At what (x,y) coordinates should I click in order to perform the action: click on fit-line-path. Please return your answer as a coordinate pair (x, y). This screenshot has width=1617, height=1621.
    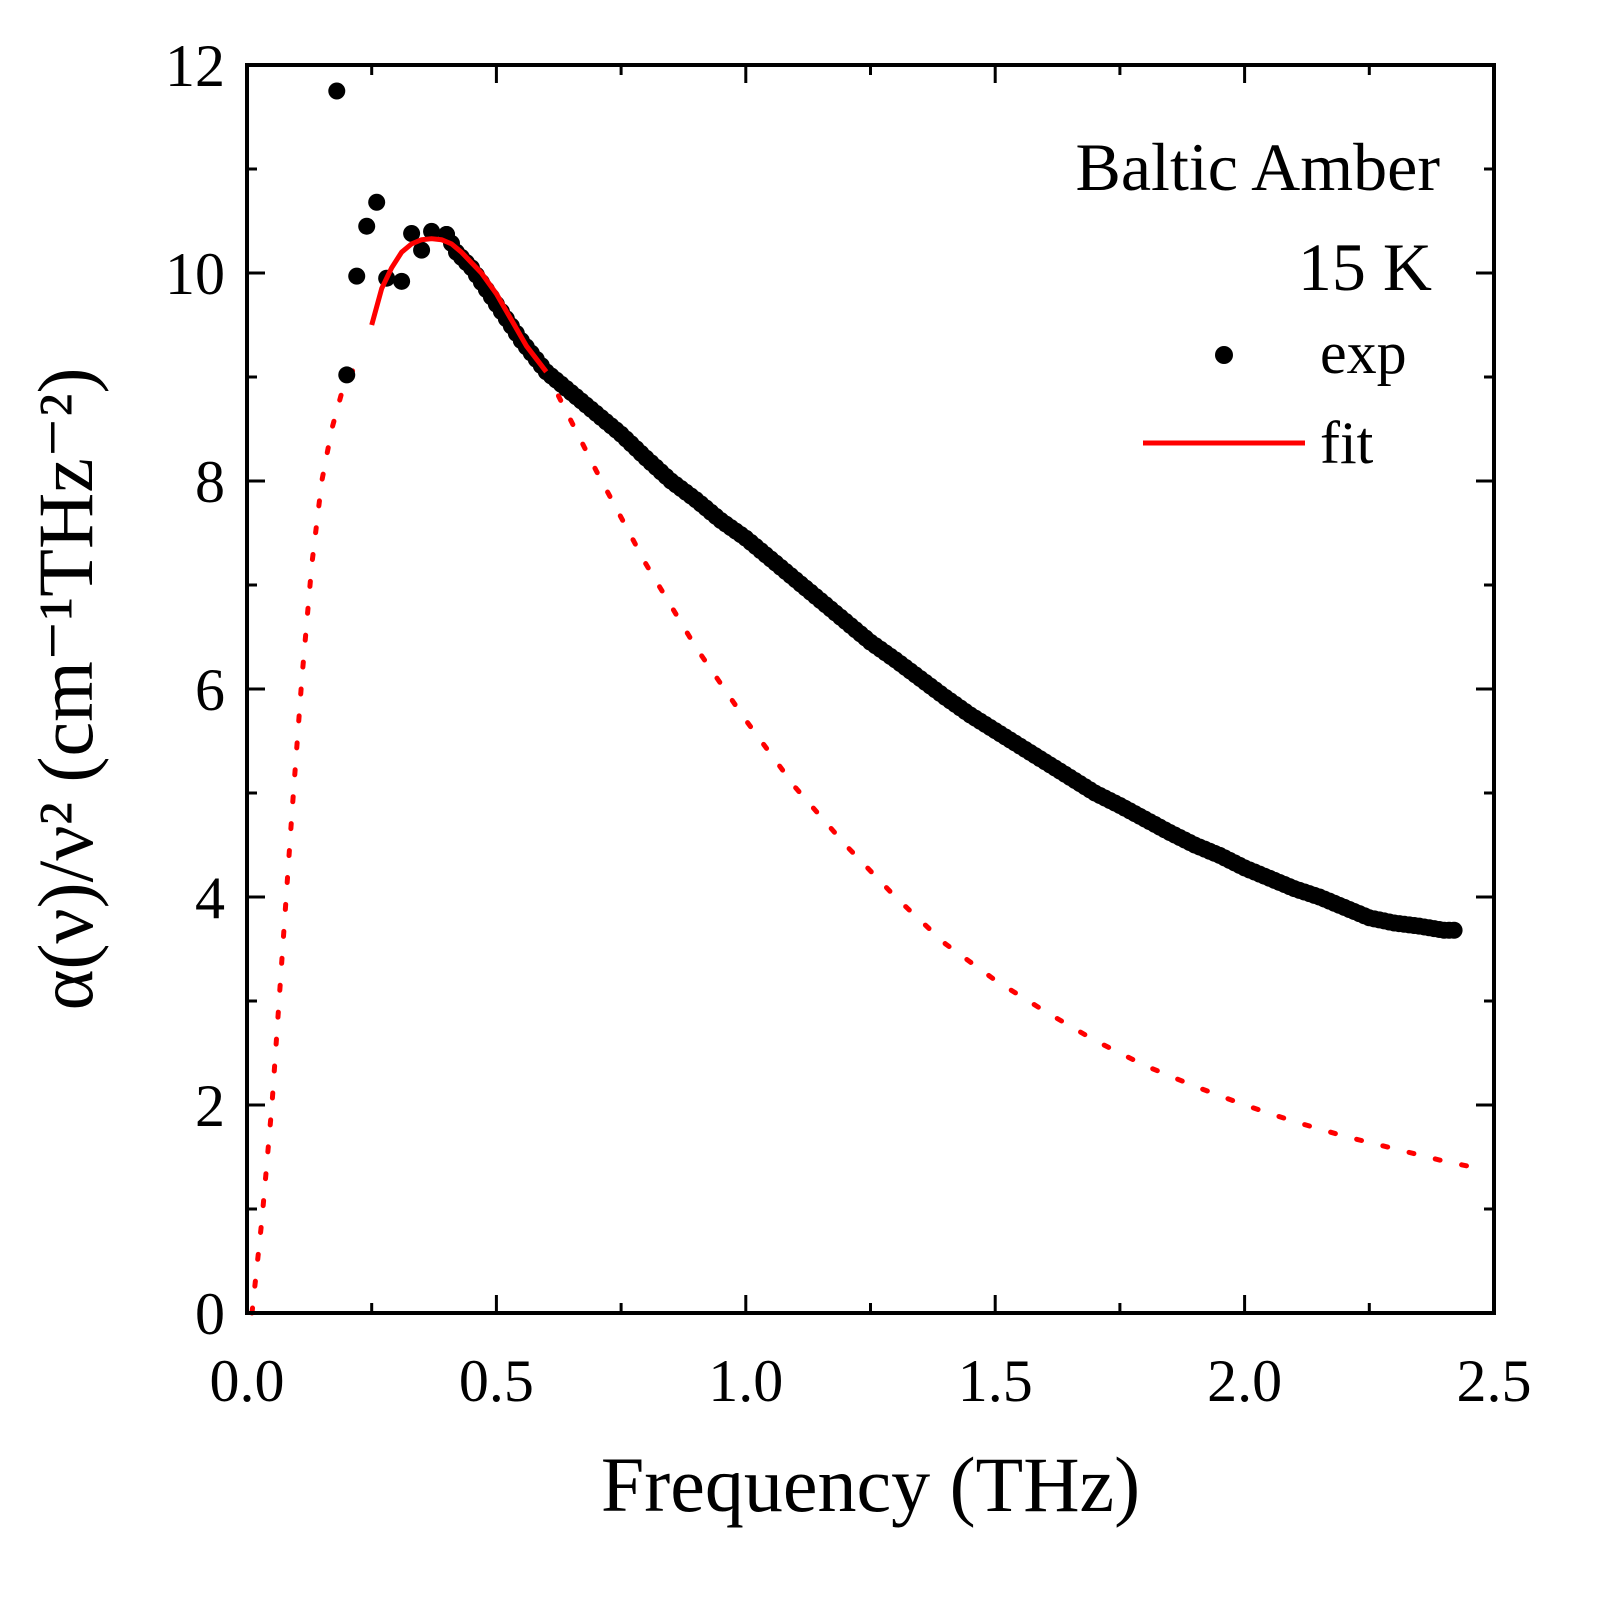
    Looking at the image, I should click on (459, 305).